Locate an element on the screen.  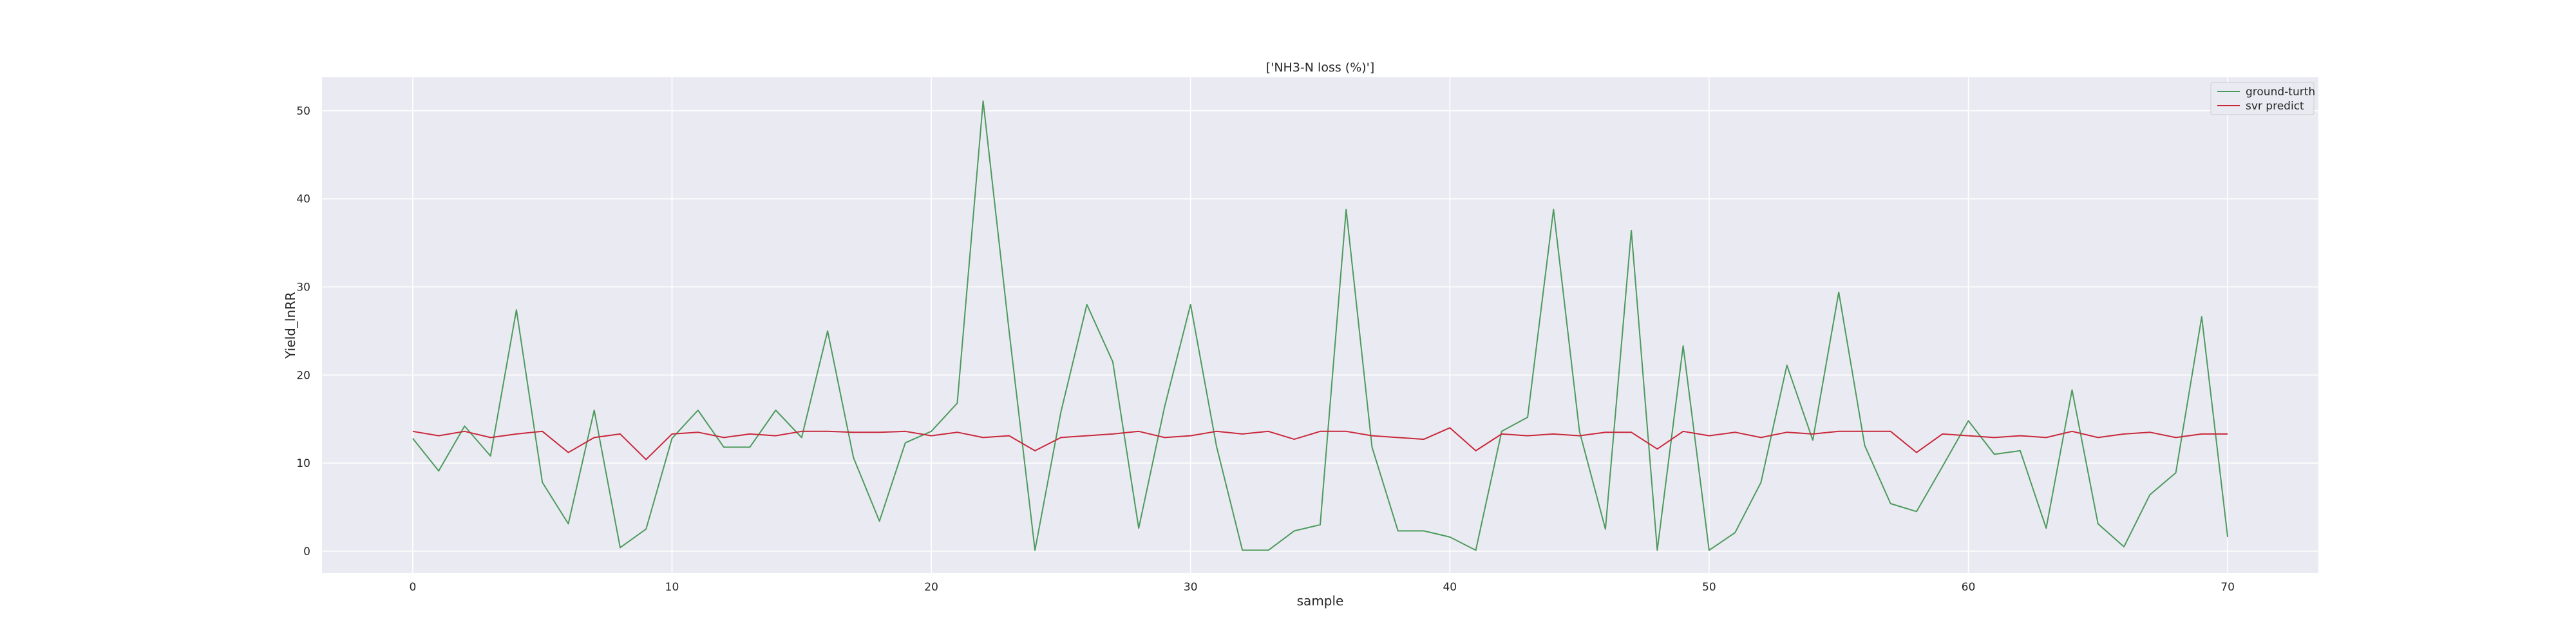
x-axis-label: sample is located at coordinates (1320, 601).